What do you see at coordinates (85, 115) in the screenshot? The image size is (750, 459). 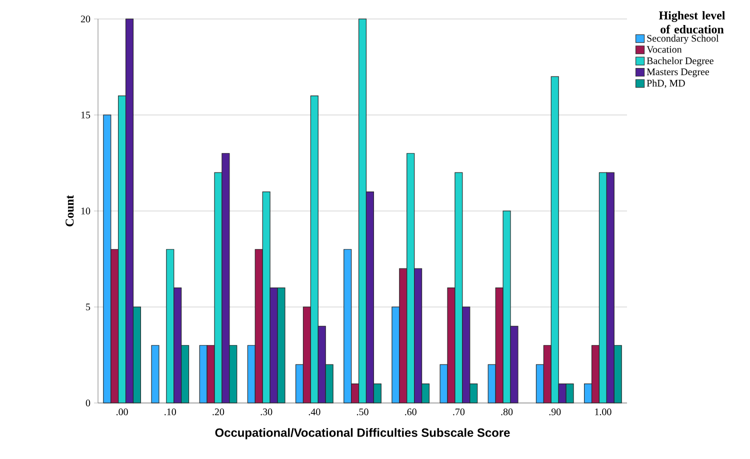 I see `y-tick-label: 15` at bounding box center [85, 115].